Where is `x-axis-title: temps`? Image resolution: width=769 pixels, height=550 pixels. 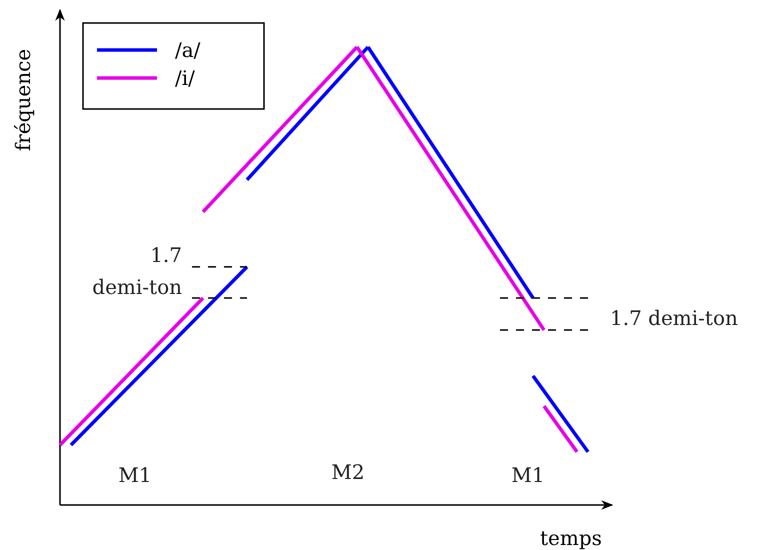
x-axis-title: temps is located at coordinates (571, 538).